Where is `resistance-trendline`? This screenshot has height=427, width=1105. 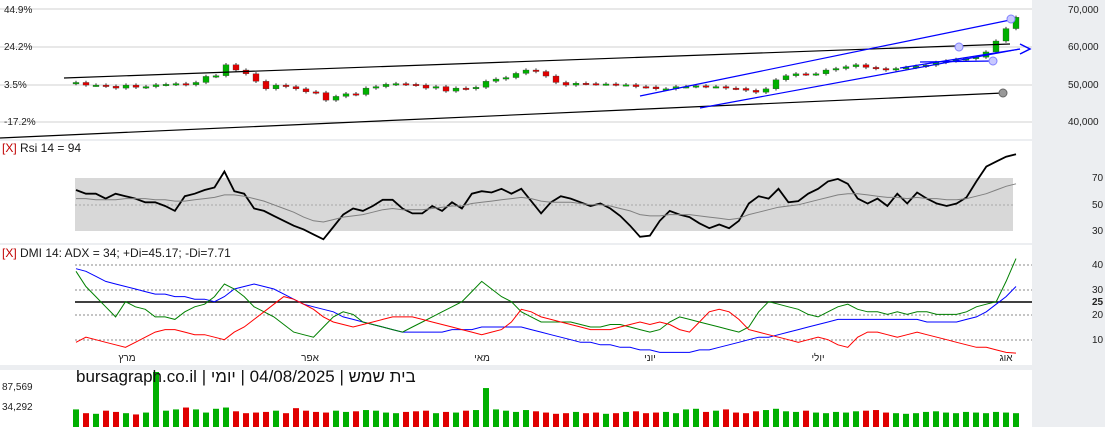
resistance-trendline is located at coordinates (537, 61).